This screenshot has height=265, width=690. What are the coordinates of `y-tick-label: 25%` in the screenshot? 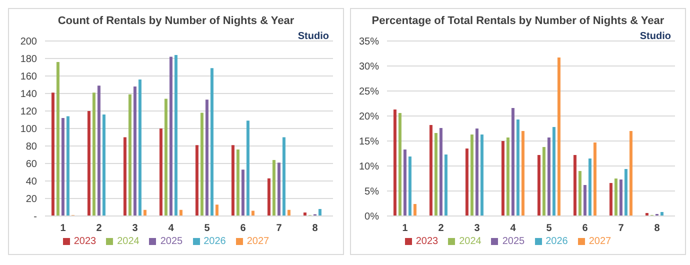 It's located at (369, 92).